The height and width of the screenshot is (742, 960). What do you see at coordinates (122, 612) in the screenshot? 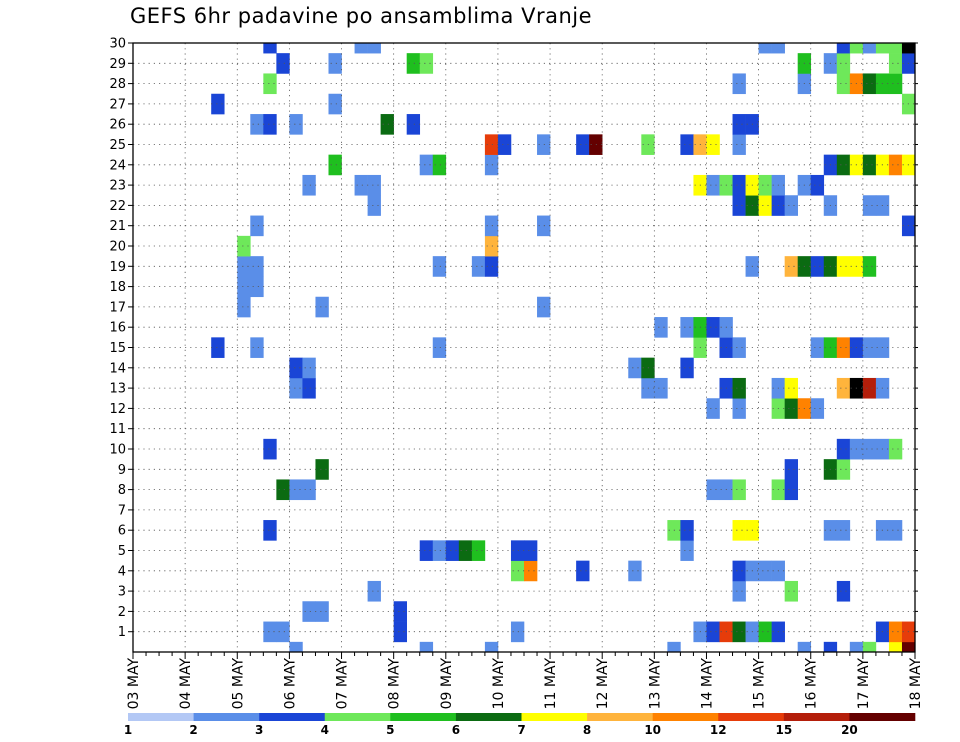
I see `y-tick-label: 2` at bounding box center [122, 612].